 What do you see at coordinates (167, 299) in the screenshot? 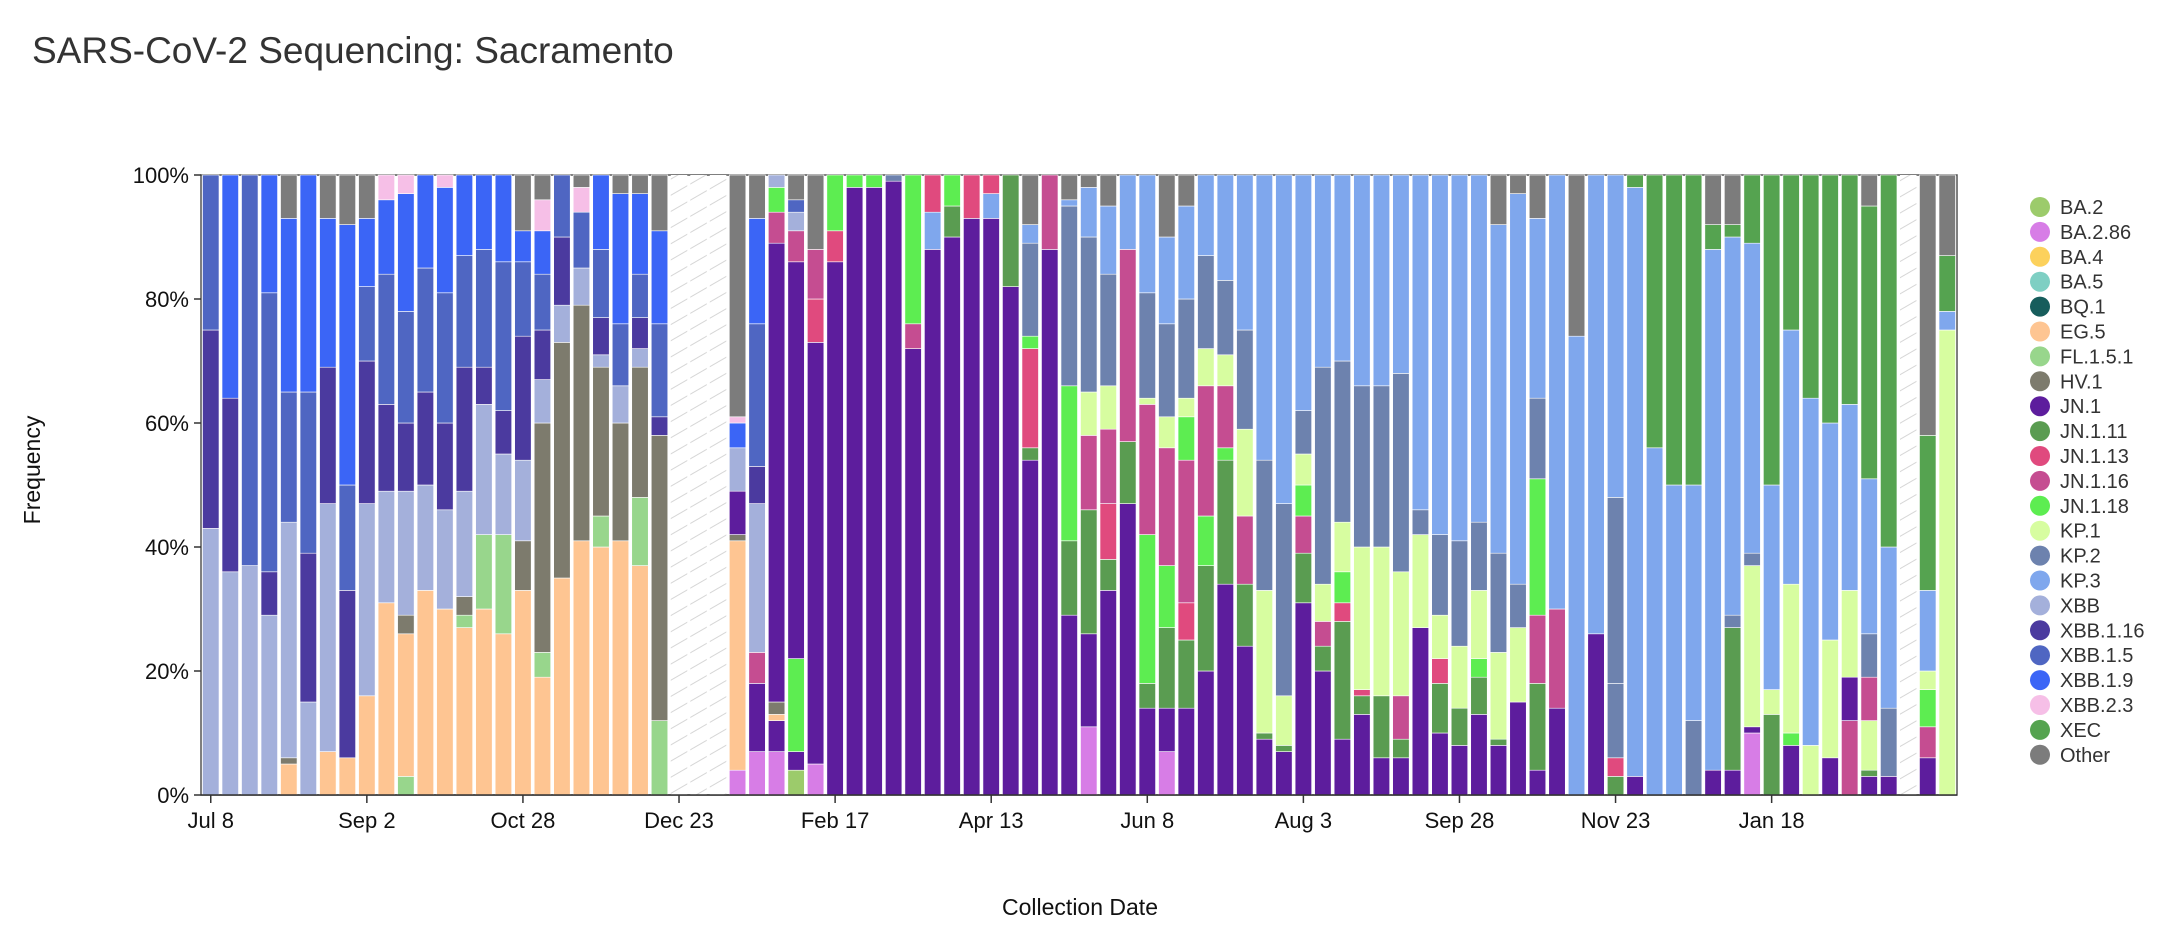
I see `y-tick-label: 80%` at bounding box center [167, 299].